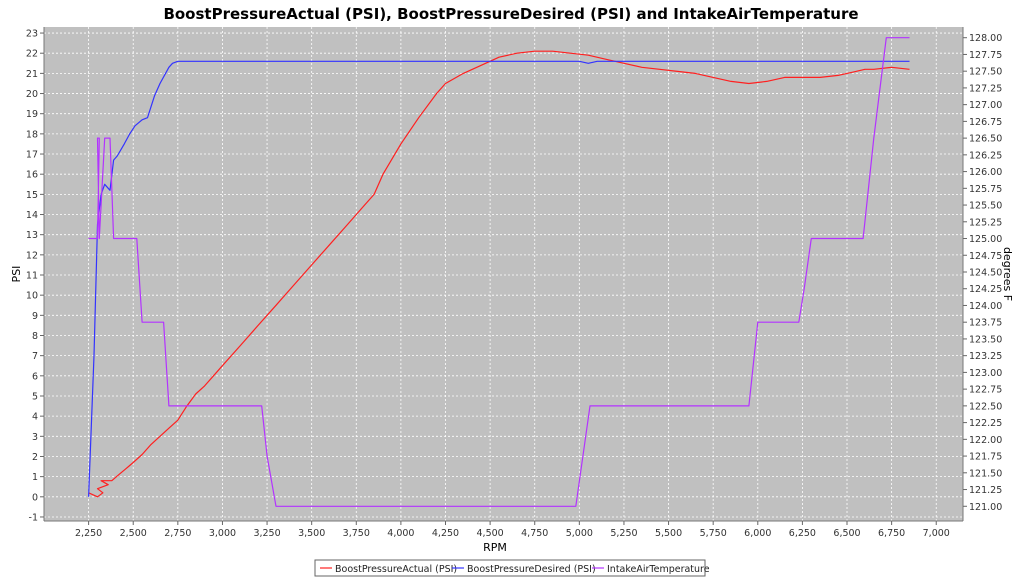 The height and width of the screenshot is (578, 1023). What do you see at coordinates (311, 533) in the screenshot?
I see `x-tick-label: 3,500` at bounding box center [311, 533].